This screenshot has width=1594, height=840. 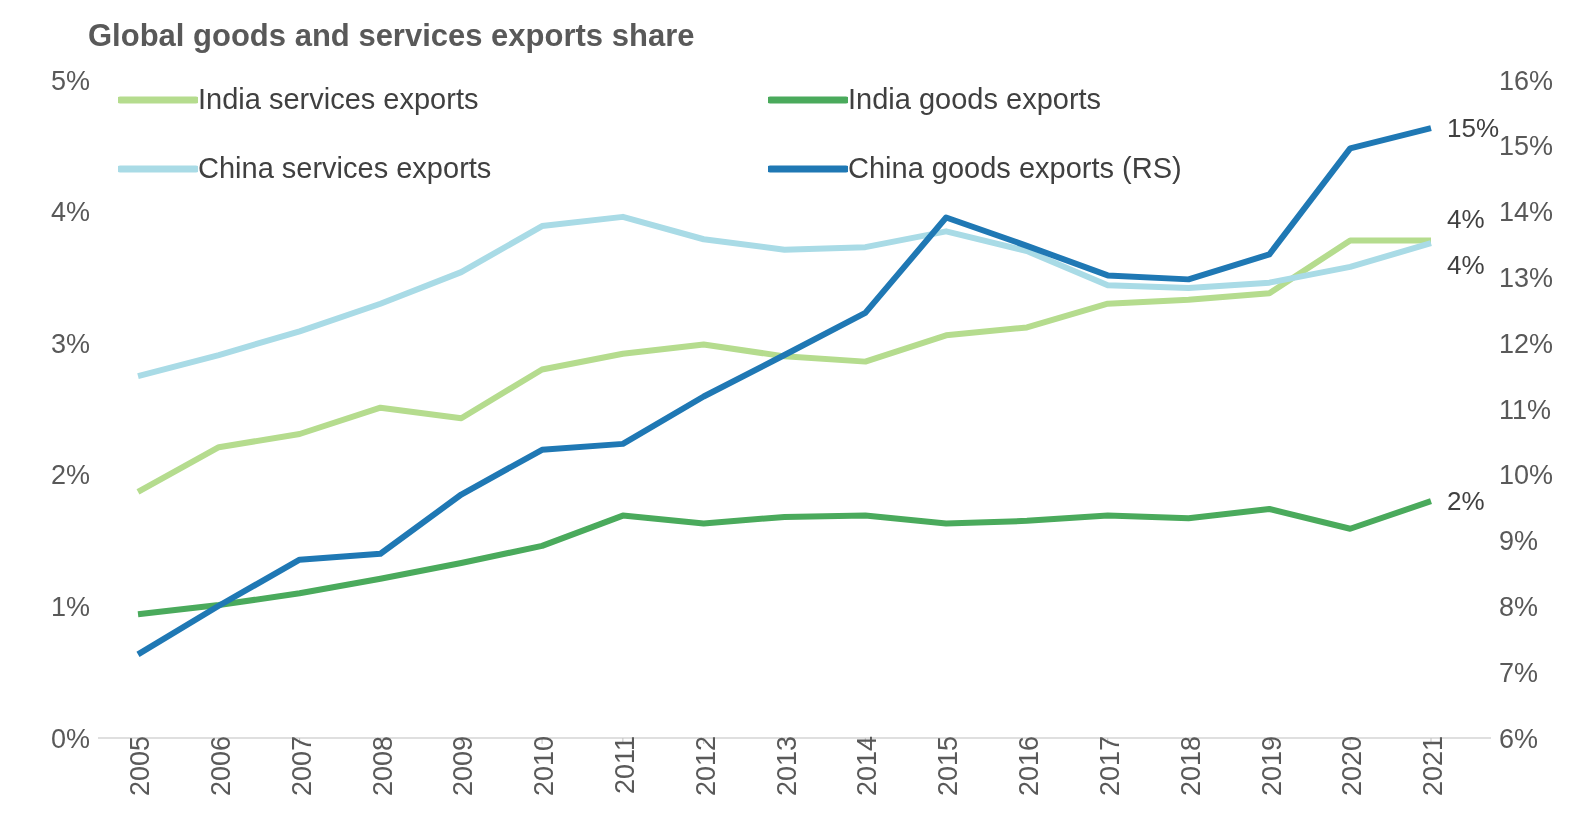 What do you see at coordinates (1526, 277) in the screenshot?
I see `y2-tick-label: 13%` at bounding box center [1526, 277].